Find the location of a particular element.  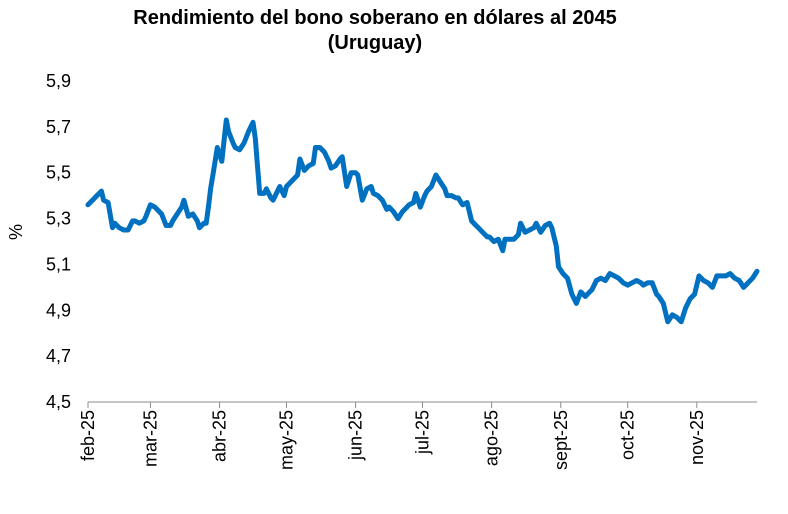

y-tick-label: 4,9 is located at coordinates (58, 310).